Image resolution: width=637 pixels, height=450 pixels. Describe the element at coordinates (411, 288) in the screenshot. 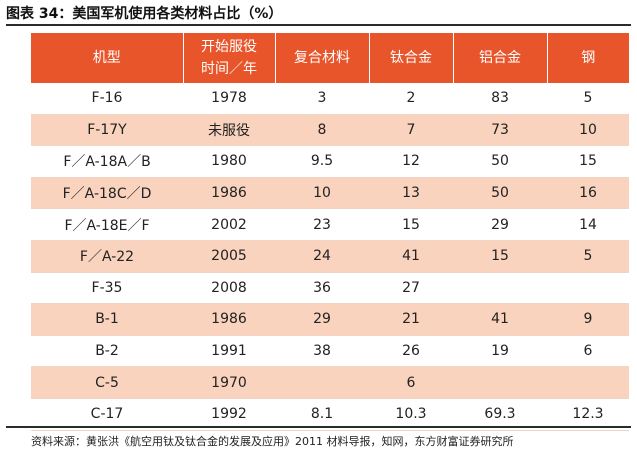

I see `table-cell: 27` at that location.